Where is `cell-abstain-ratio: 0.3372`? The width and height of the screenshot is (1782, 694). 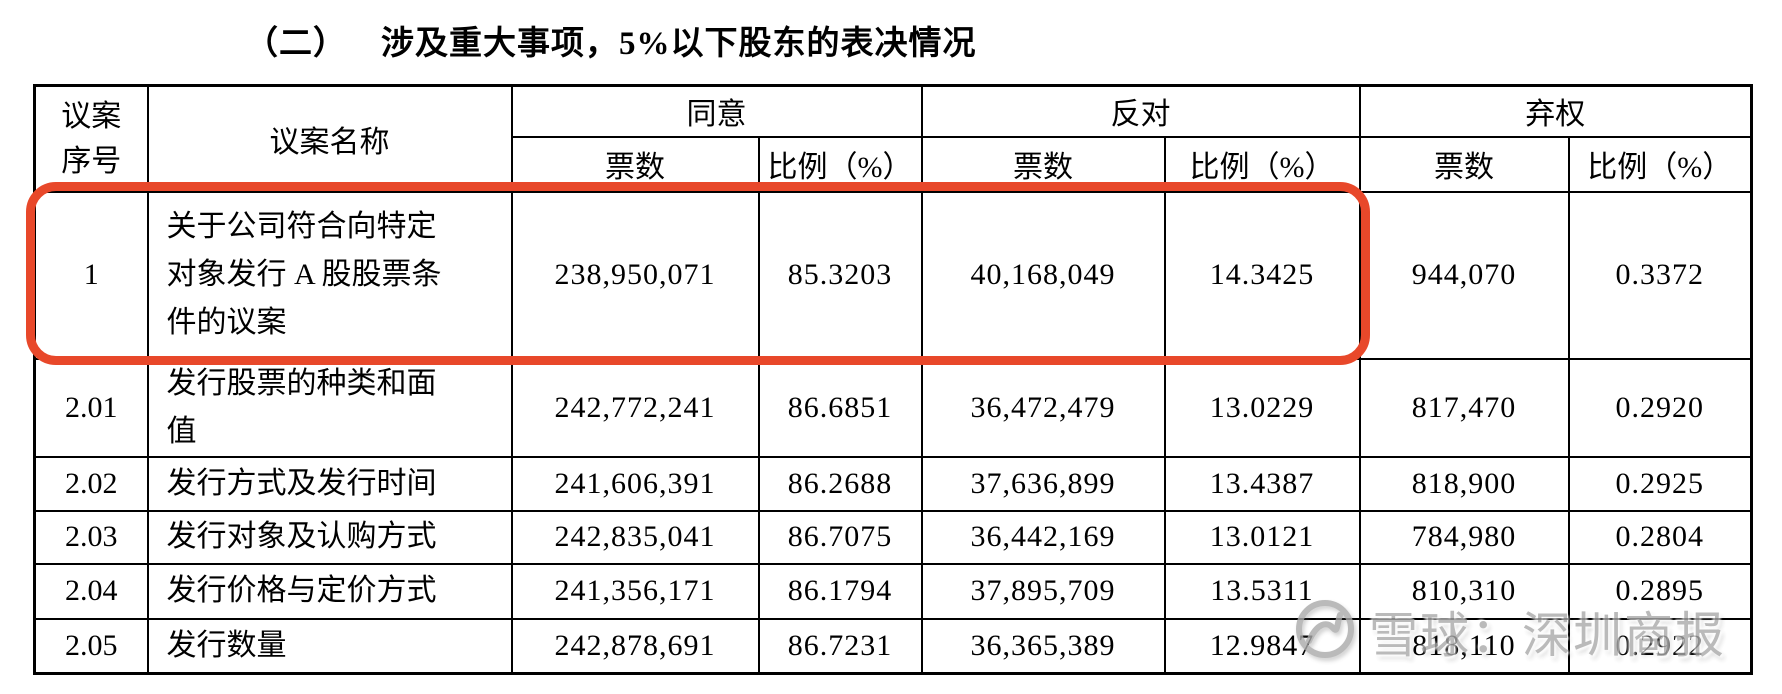 cell-abstain-ratio: 0.3372 is located at coordinates (1660, 275).